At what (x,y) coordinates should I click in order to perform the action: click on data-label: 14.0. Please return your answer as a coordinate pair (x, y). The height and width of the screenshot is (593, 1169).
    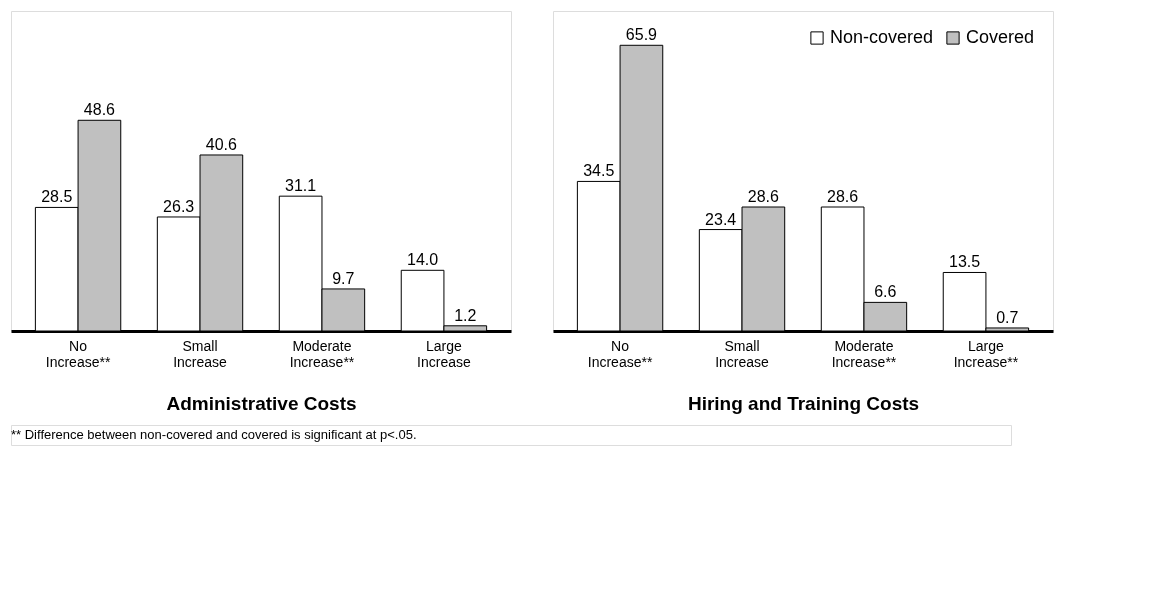
    Looking at the image, I should click on (423, 260).